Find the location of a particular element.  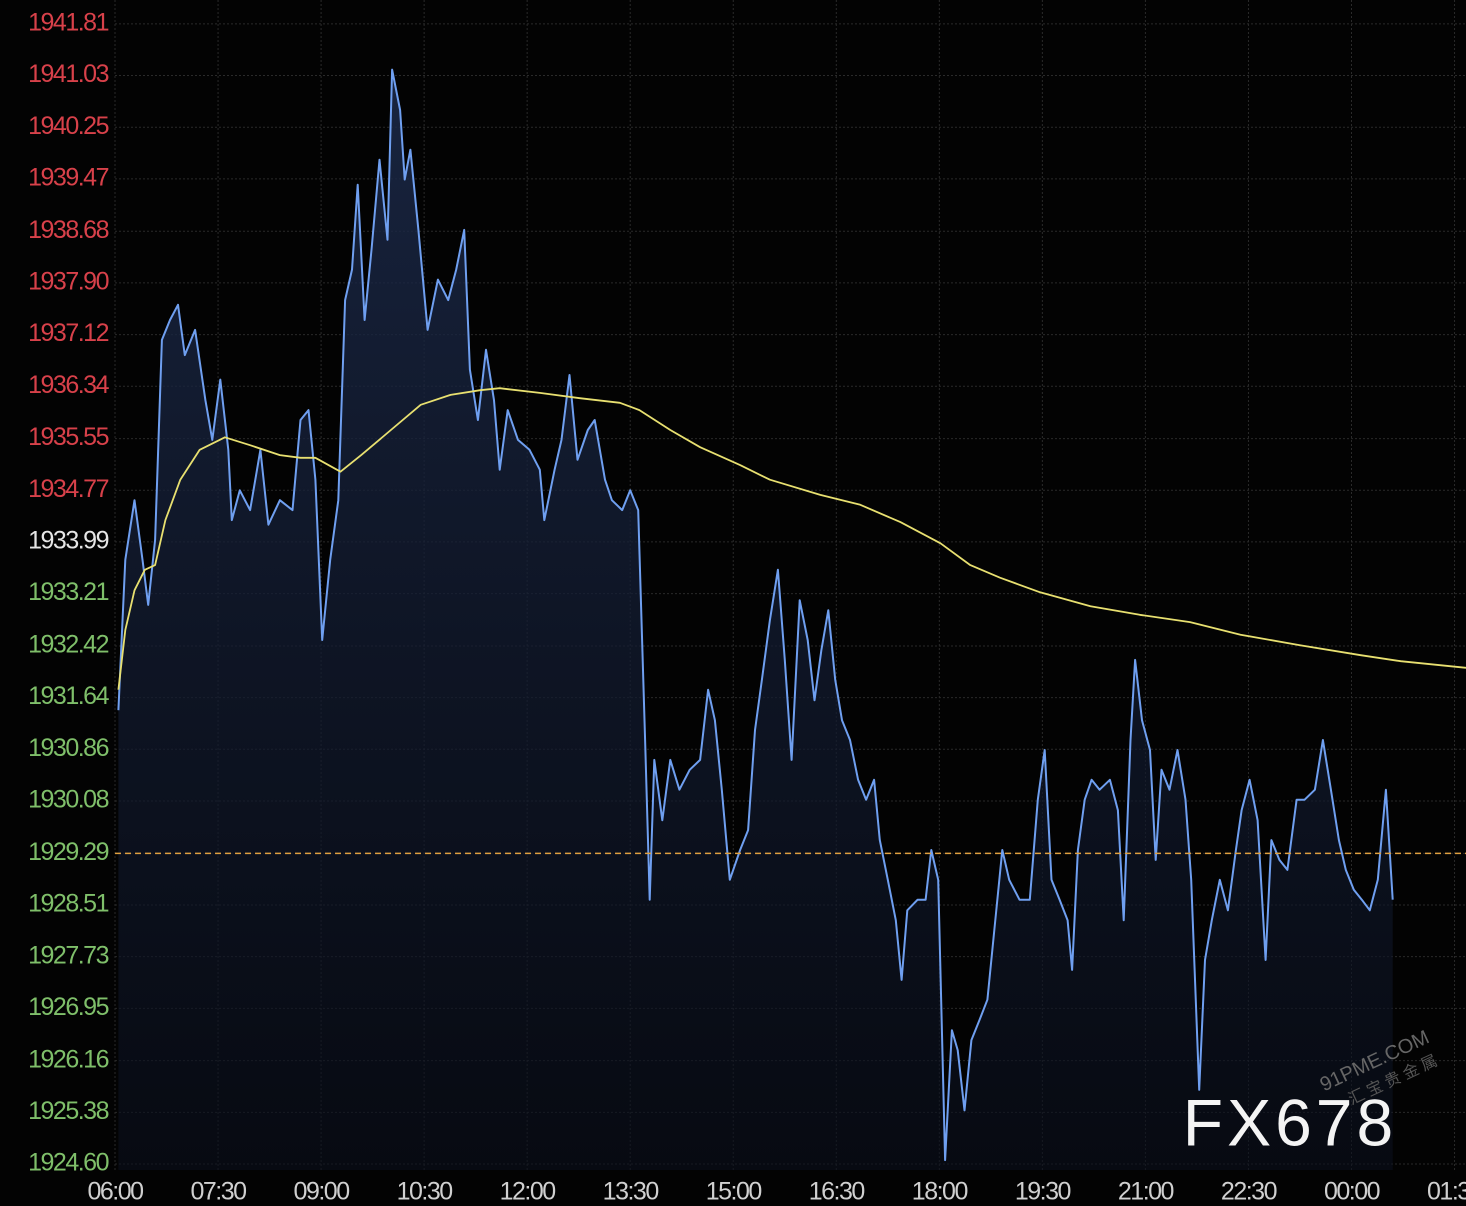

y-tick-label: 1924.60 is located at coordinates (68, 1163).